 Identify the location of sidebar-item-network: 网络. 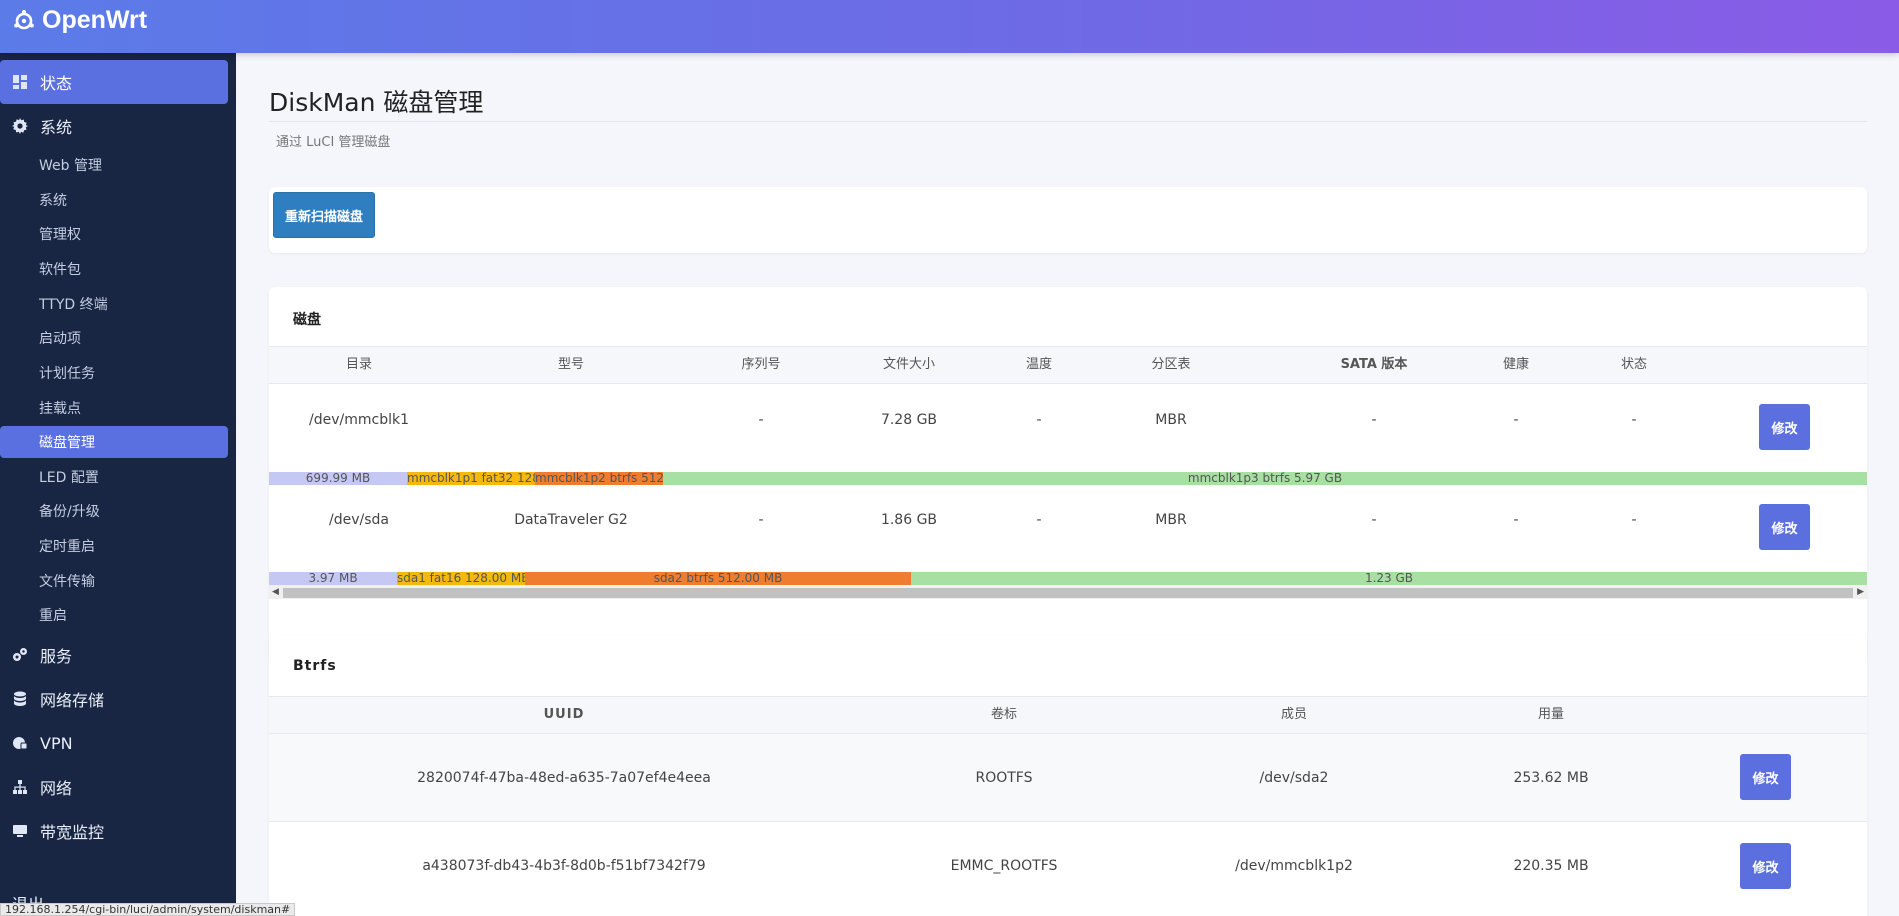
(118, 787).